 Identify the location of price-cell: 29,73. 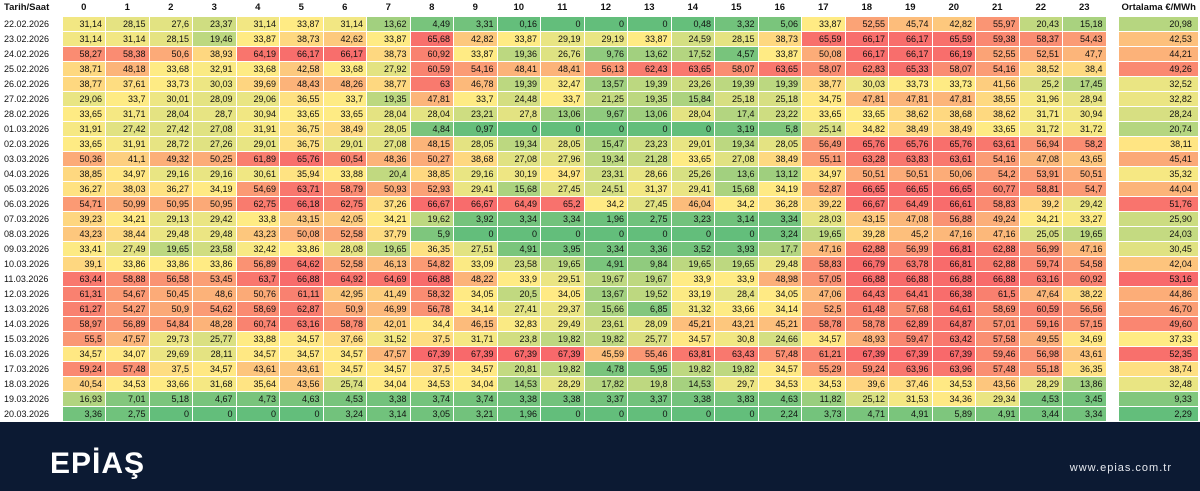
(171, 339).